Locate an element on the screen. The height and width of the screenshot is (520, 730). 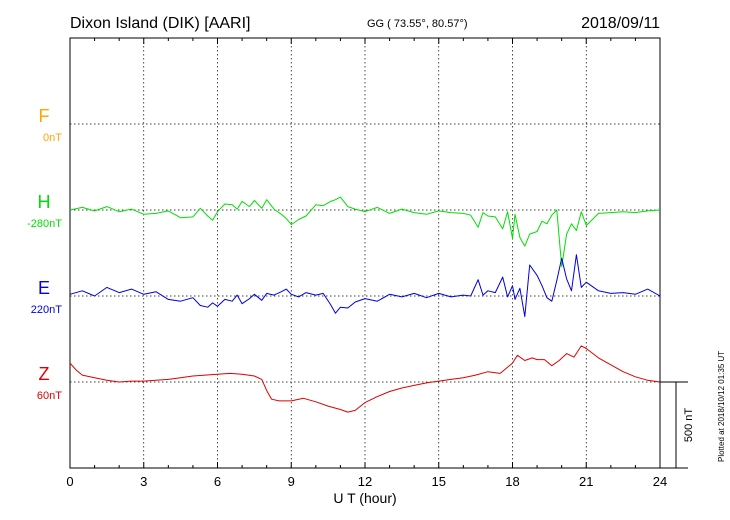
component-label-F: F is located at coordinates (44, 116).